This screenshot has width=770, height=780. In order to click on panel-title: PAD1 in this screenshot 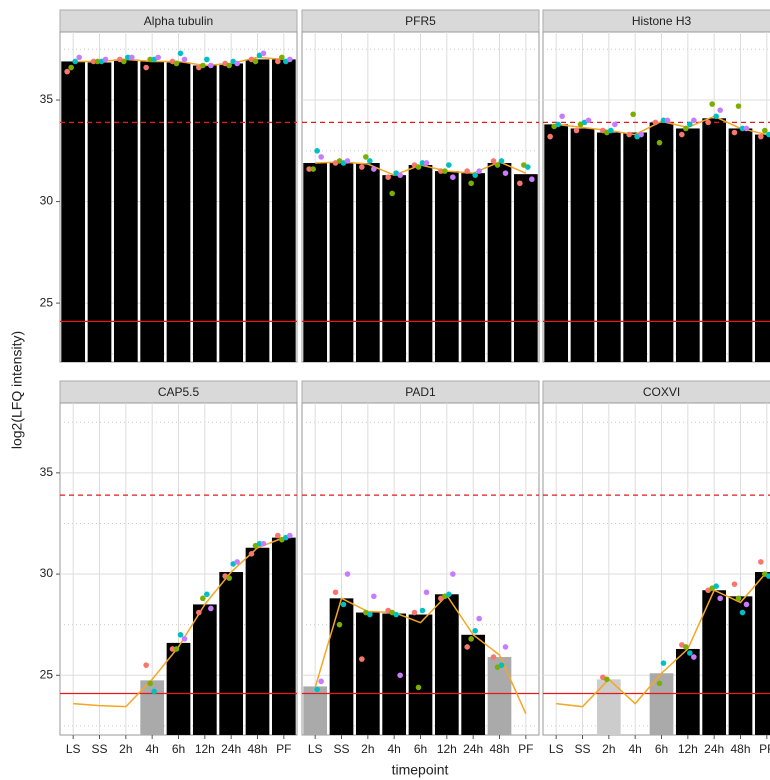, I will do `click(420, 392)`.